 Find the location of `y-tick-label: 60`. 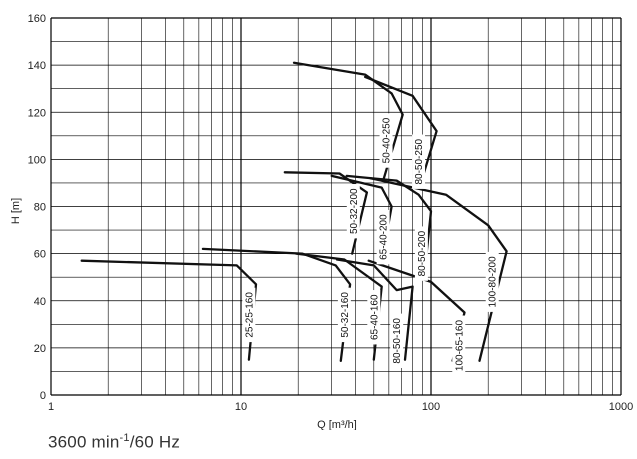

y-tick-label: 60 is located at coordinates (40, 255).